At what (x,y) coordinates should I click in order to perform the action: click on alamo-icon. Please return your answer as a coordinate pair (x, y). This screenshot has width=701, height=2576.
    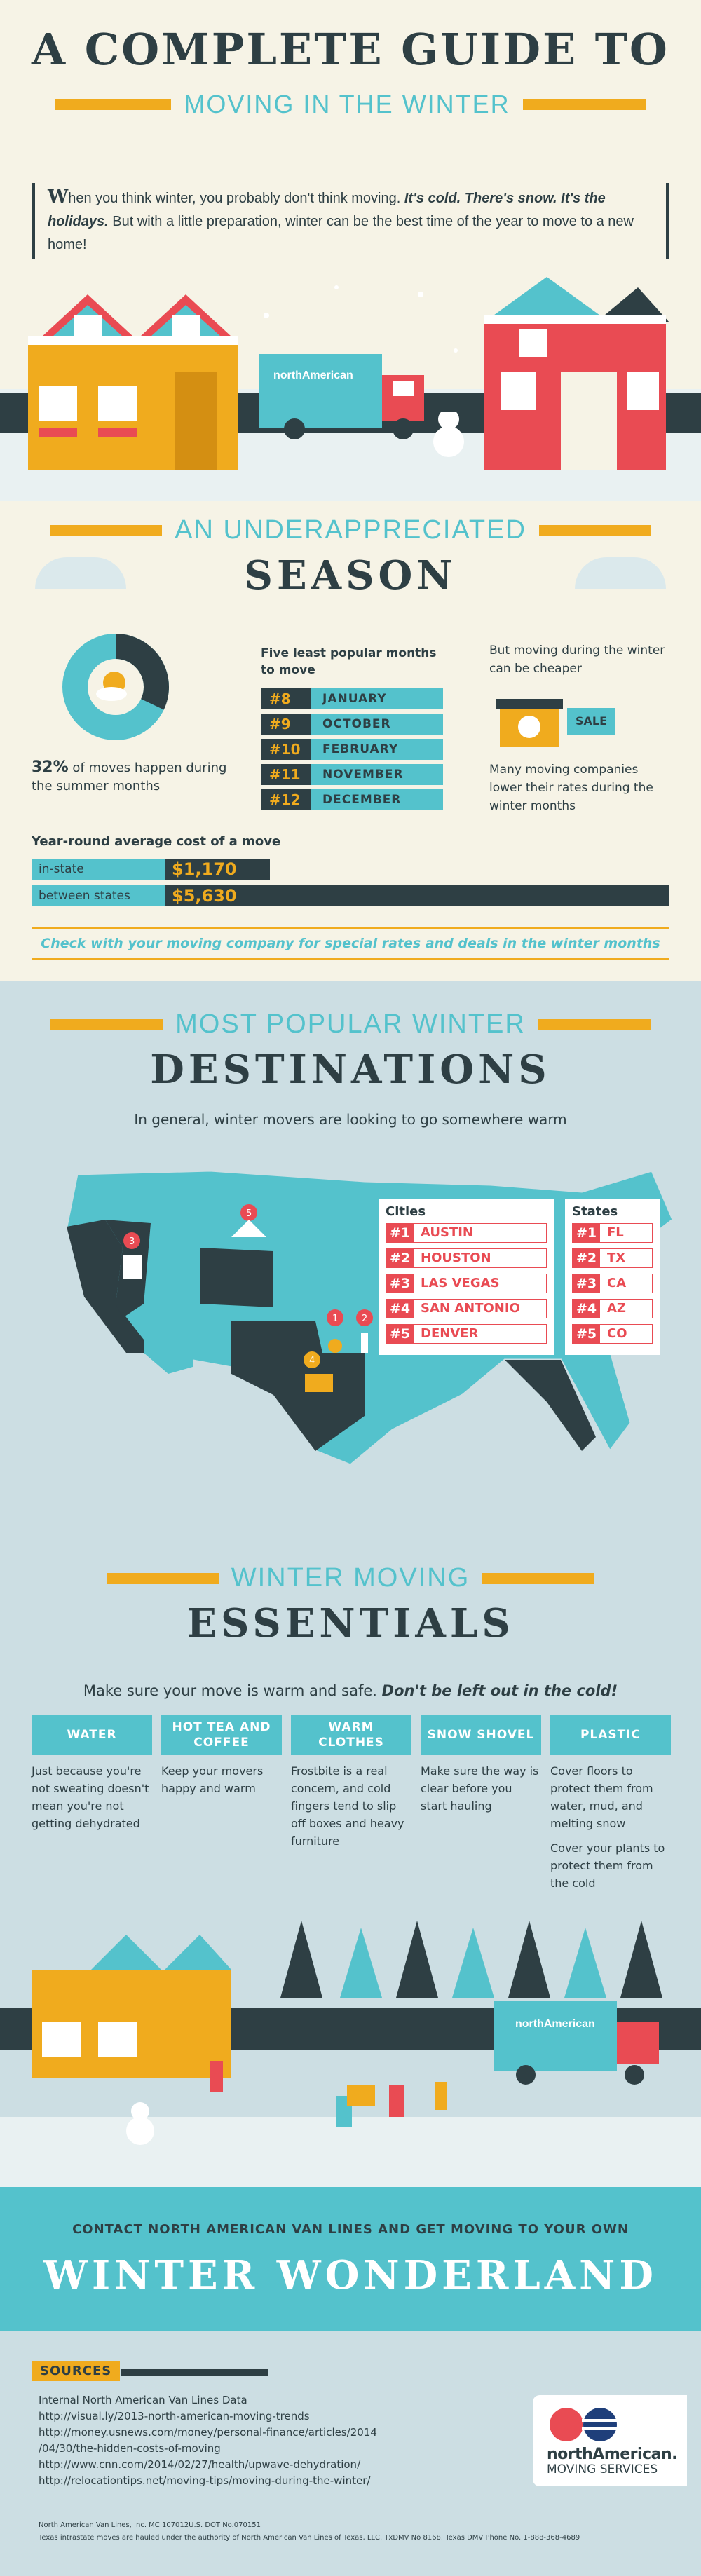
    Looking at the image, I should click on (319, 1383).